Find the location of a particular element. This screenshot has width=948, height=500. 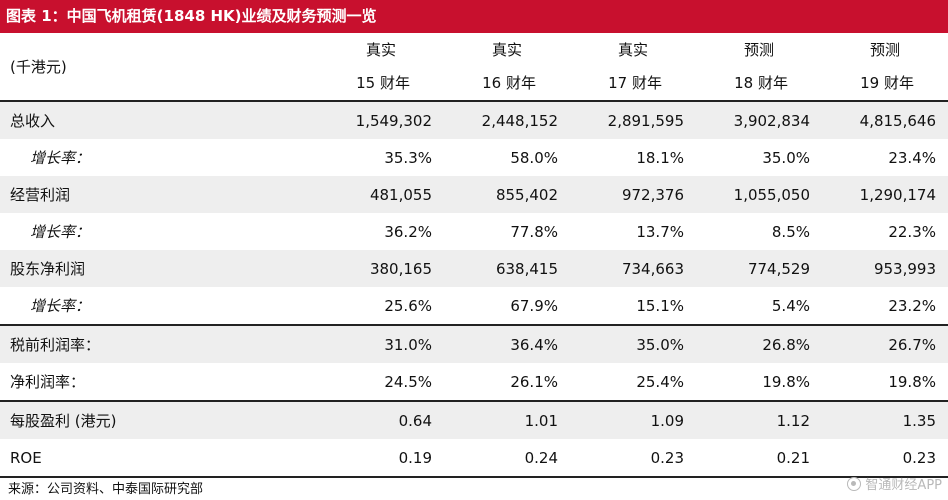

cell-value: 15.1% is located at coordinates (660, 305).